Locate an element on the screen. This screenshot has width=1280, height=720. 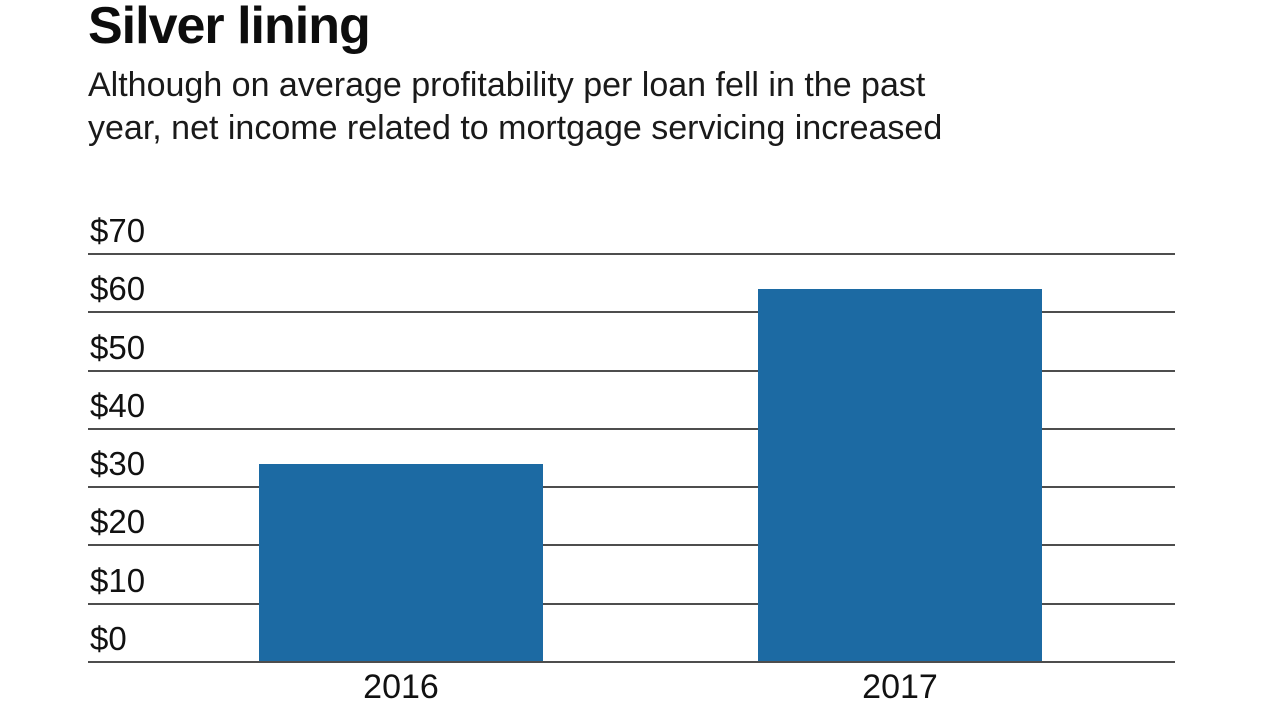
y-tick-label: $0 is located at coordinates (108, 638).